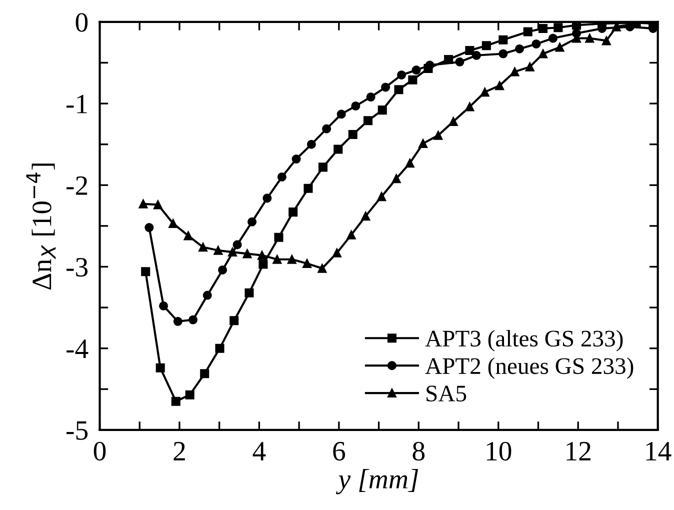 The height and width of the screenshot is (510, 674). I want to click on x-tick-label: 14, so click(659, 451).